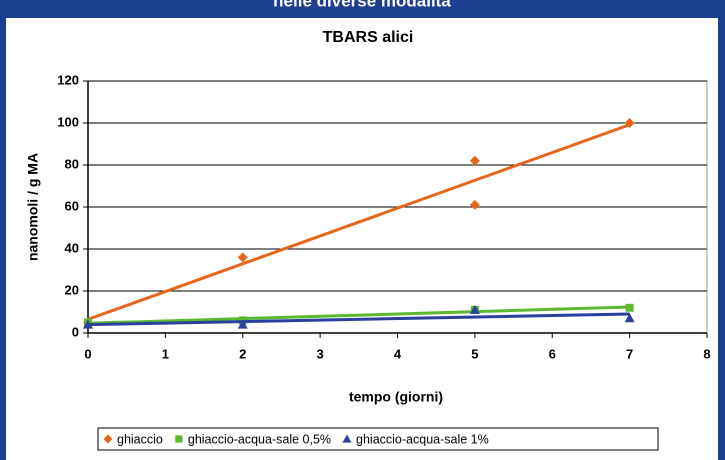  What do you see at coordinates (72, 205) in the screenshot?
I see `y-tick-label: 60` at bounding box center [72, 205].